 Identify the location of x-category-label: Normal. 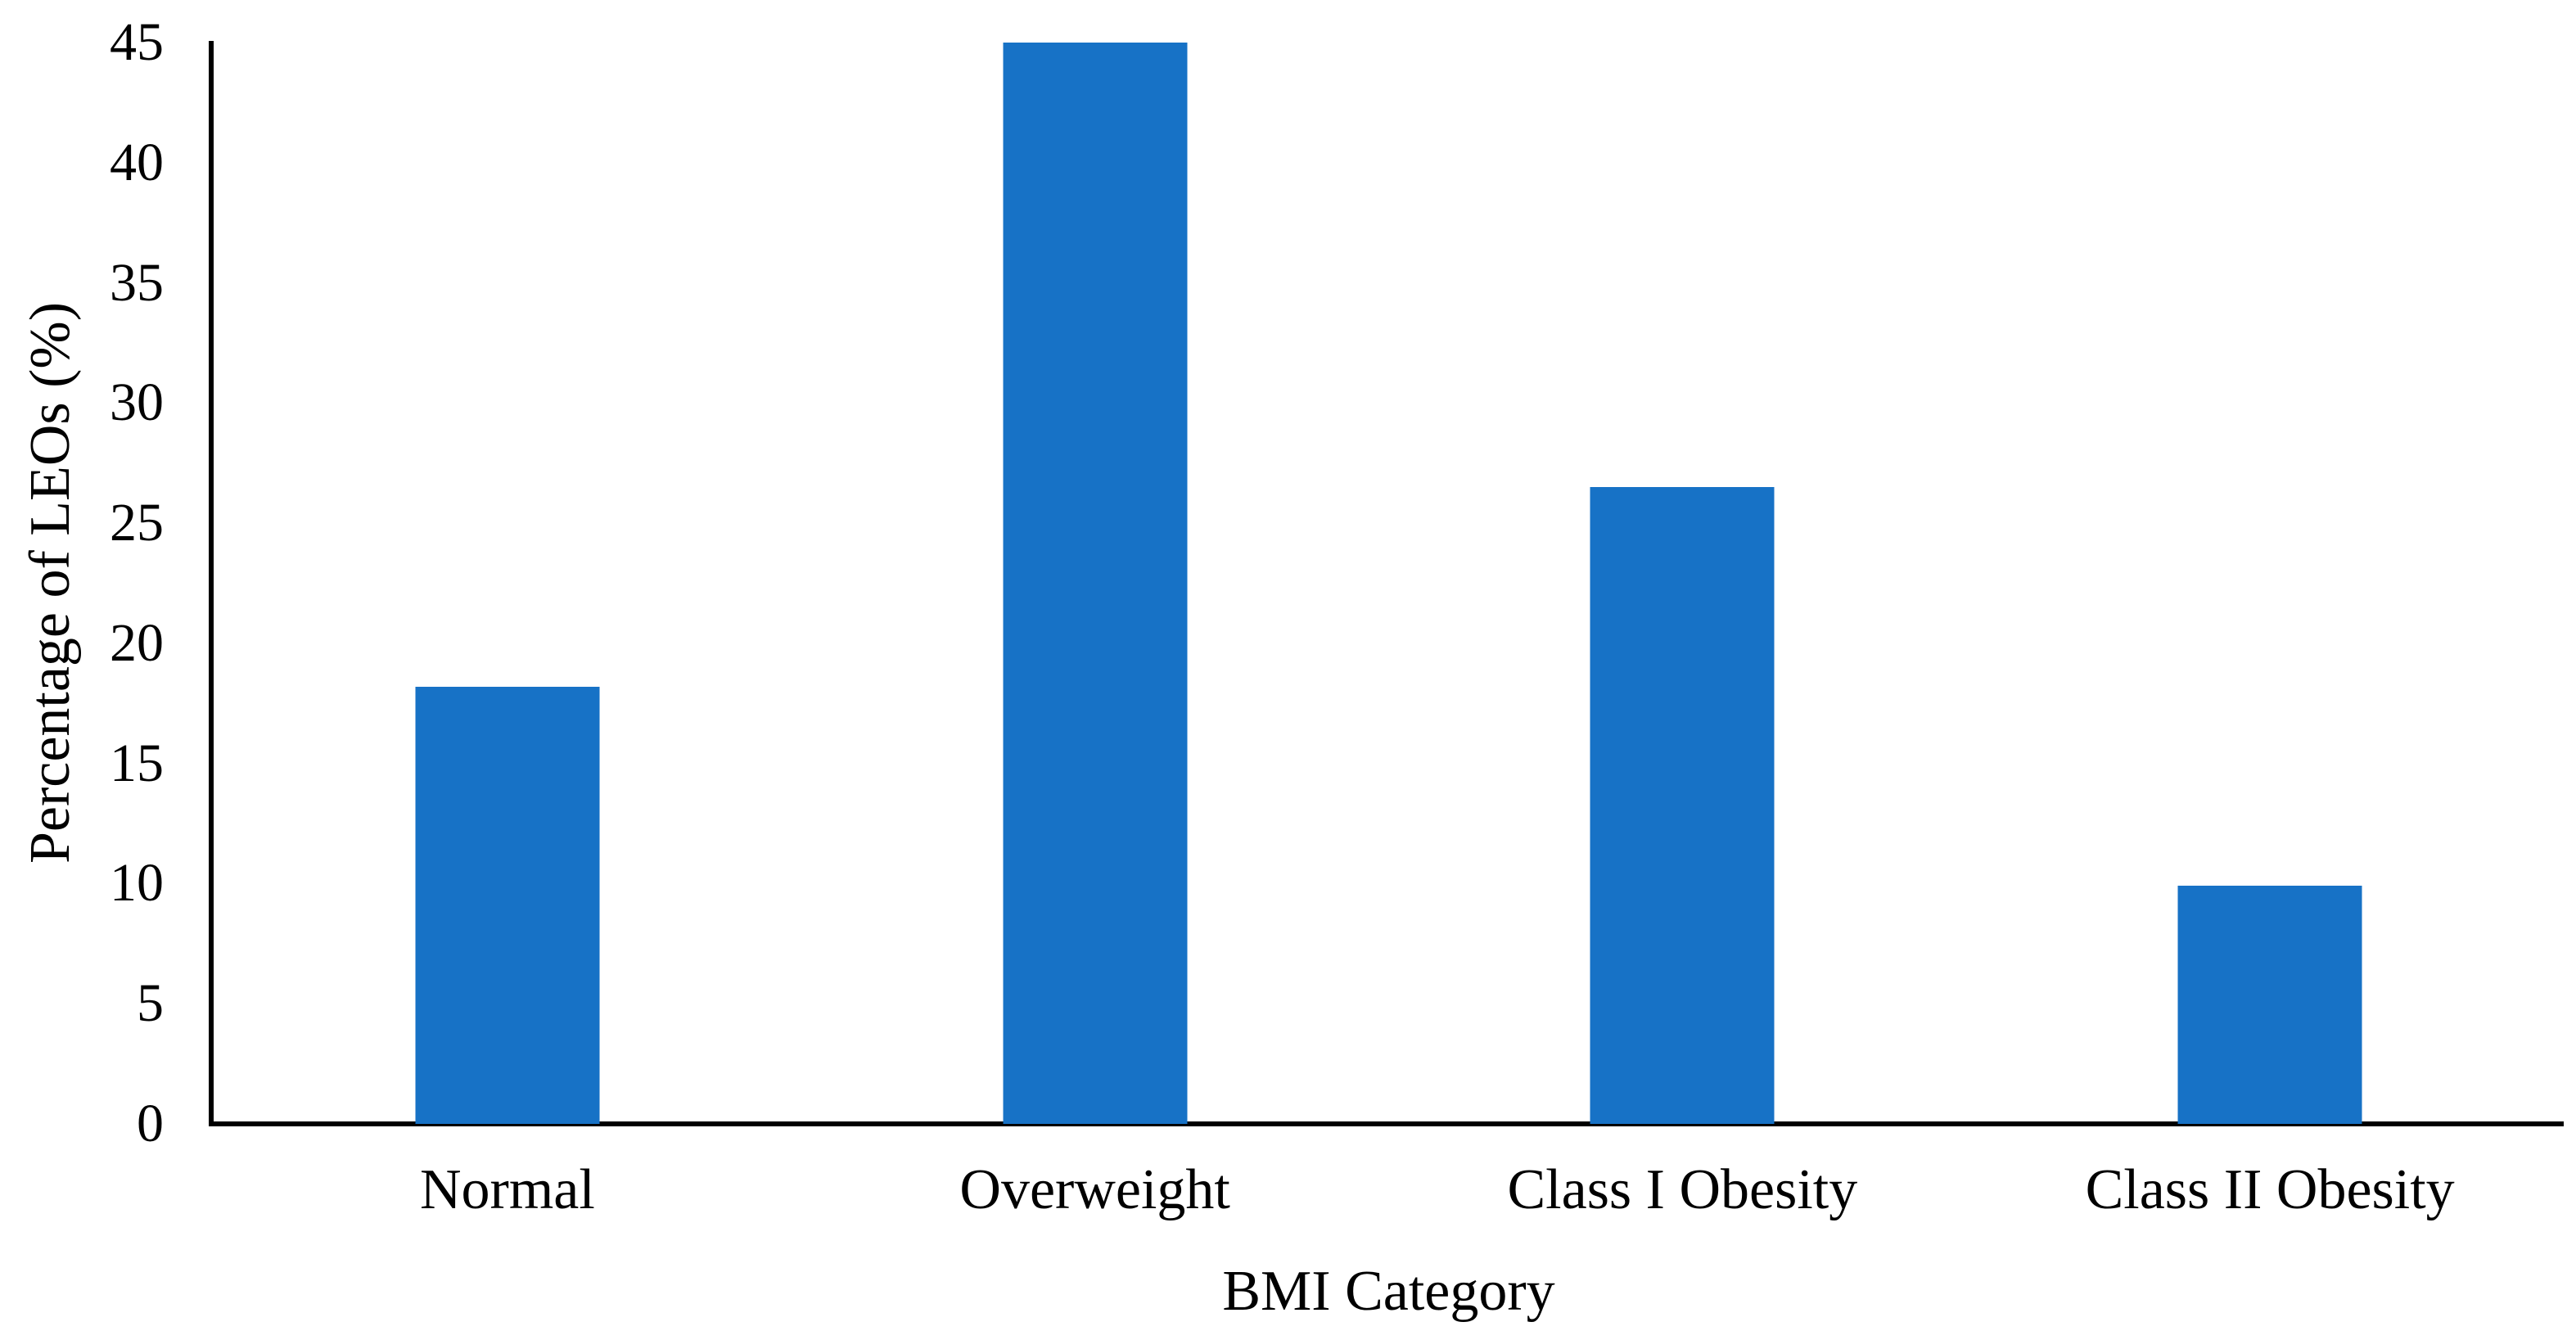
(507, 1189).